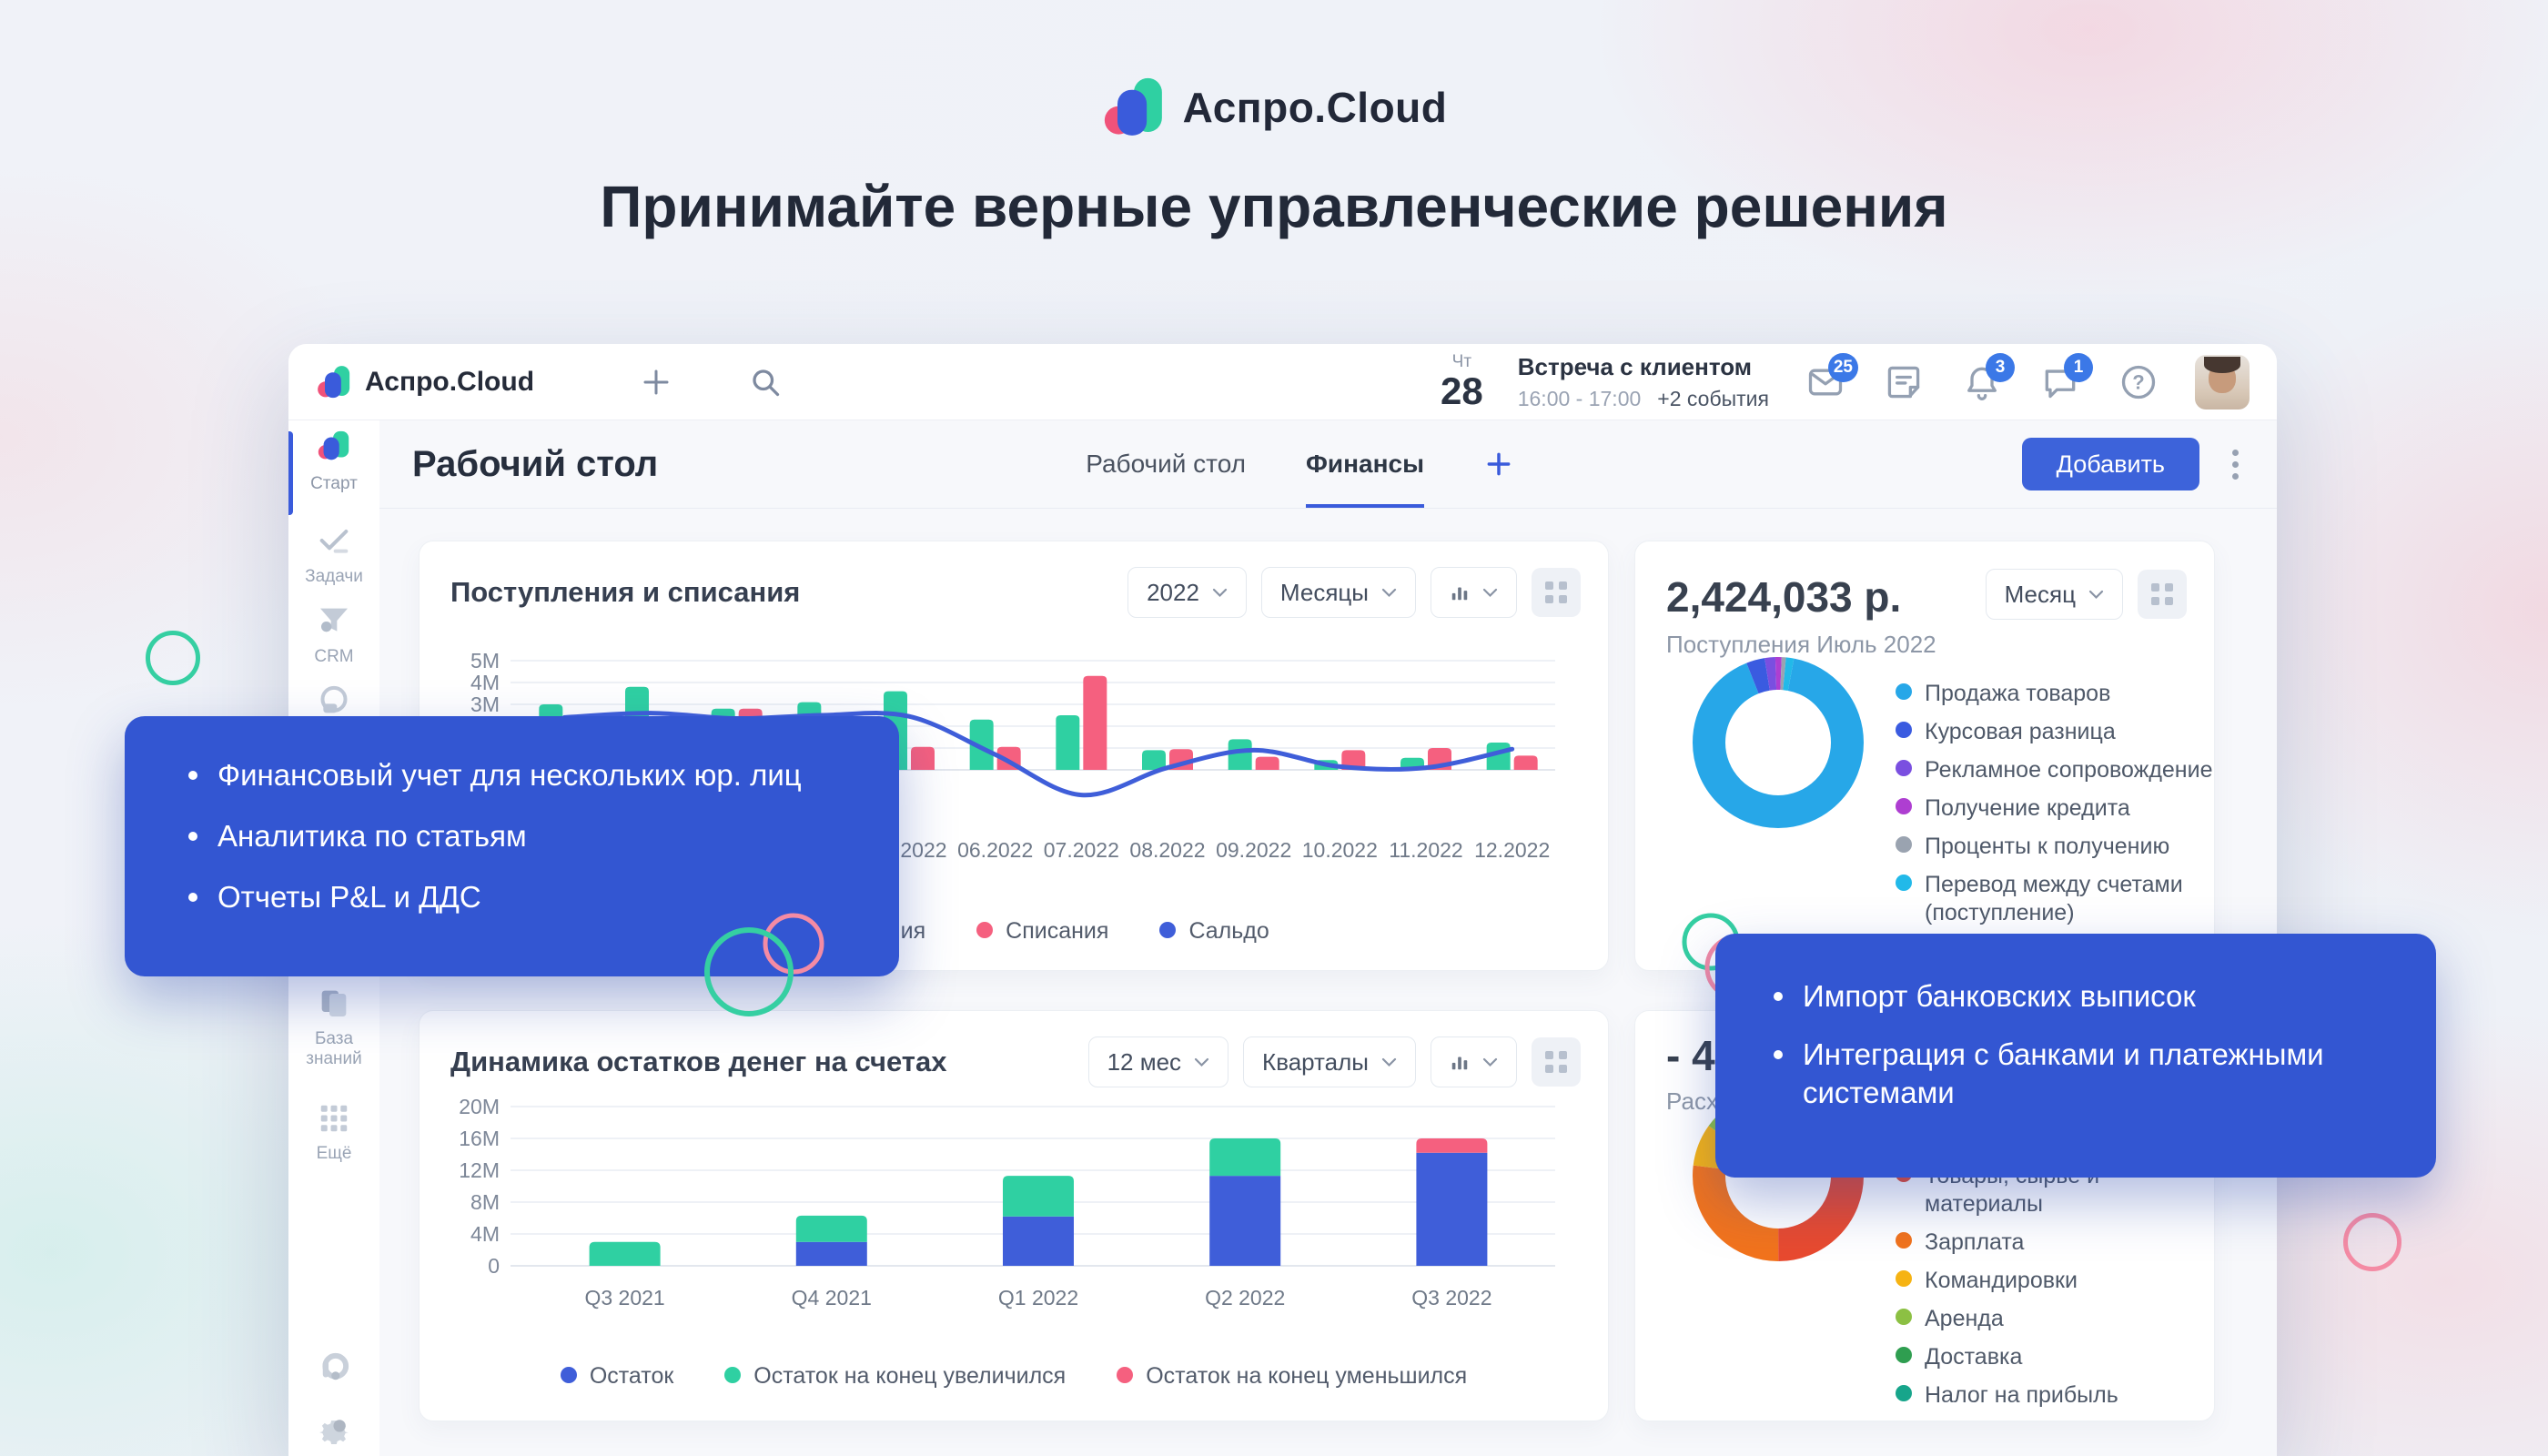  I want to click on callout-item: Импорт банковских выписок, so click(2083, 997).